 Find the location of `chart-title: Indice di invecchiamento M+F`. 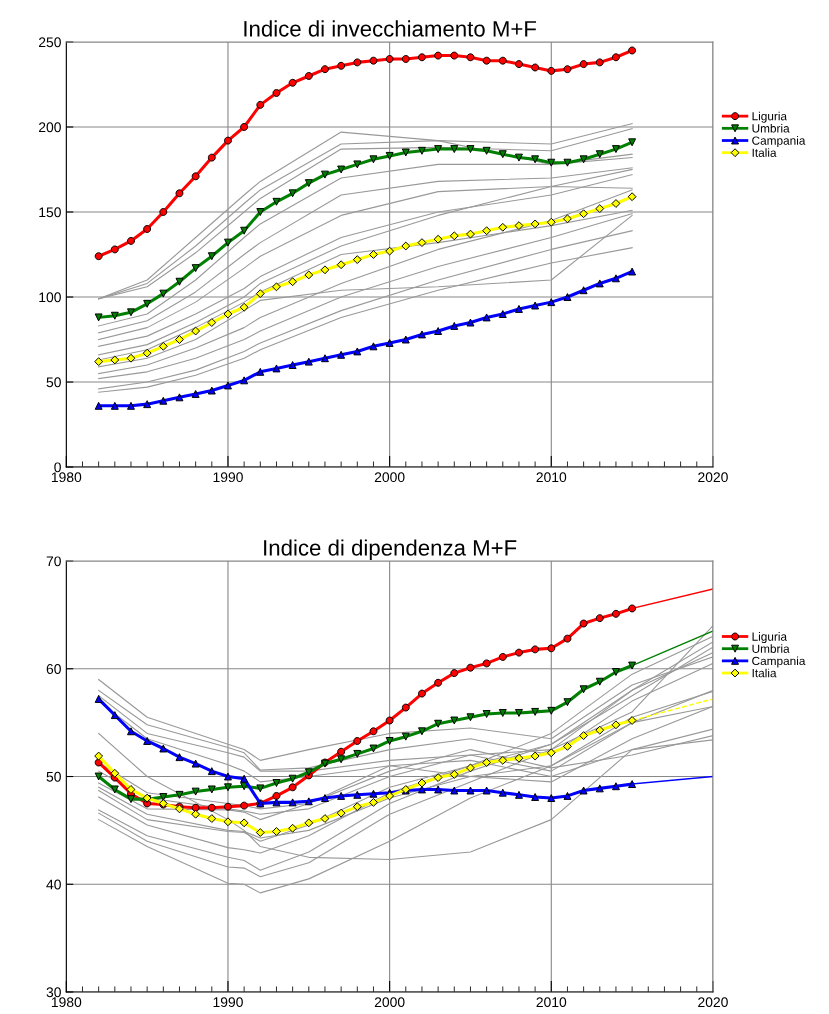

chart-title: Indice di invecchiamento M+F is located at coordinates (390, 28).